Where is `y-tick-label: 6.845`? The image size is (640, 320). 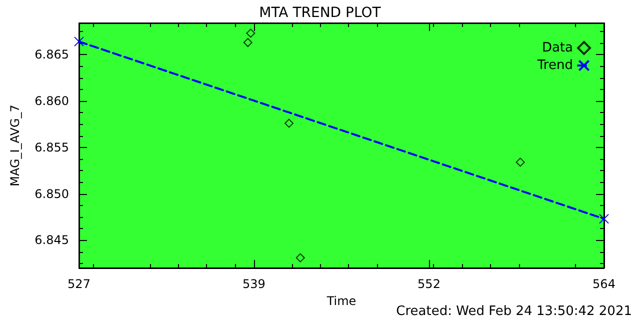 y-tick-label: 6.845 is located at coordinates (51, 240).